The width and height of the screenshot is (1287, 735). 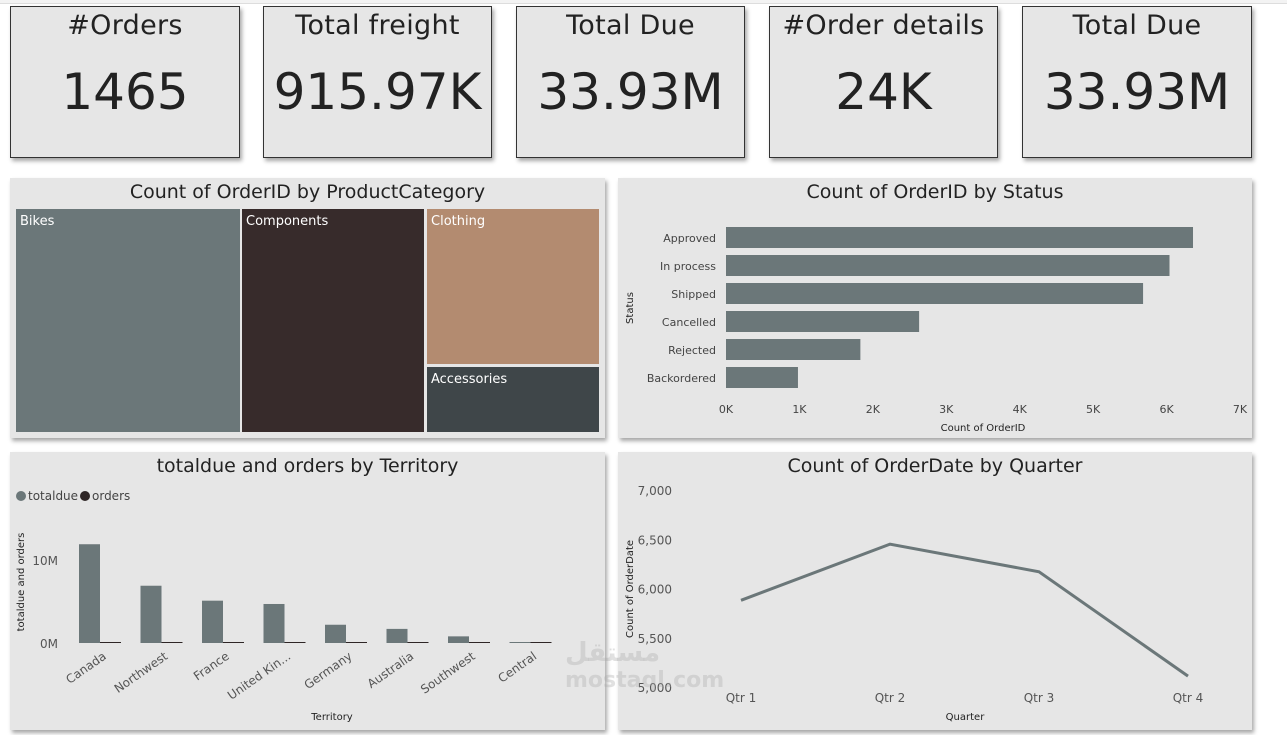 What do you see at coordinates (630, 308) in the screenshot?
I see `y-axis-title: Status` at bounding box center [630, 308].